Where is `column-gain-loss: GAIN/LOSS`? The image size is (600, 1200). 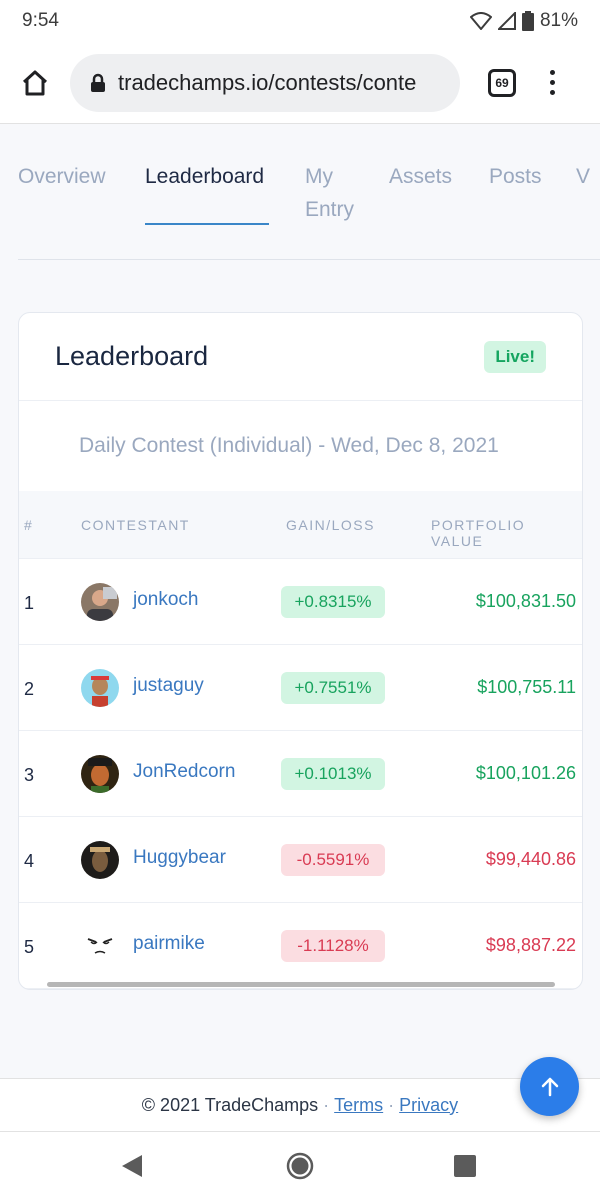
column-gain-loss: GAIN/LOSS is located at coordinates (330, 525).